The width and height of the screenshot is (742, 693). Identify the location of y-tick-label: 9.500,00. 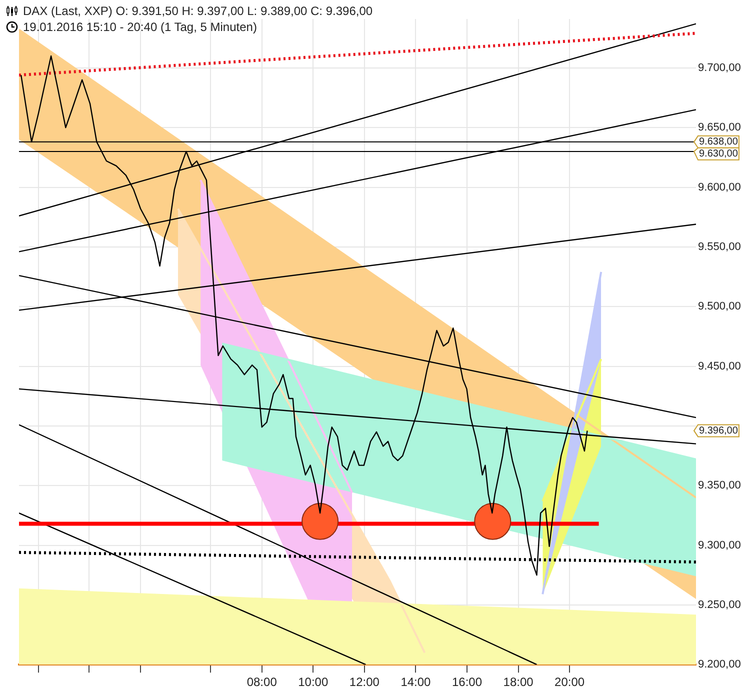
(719, 306).